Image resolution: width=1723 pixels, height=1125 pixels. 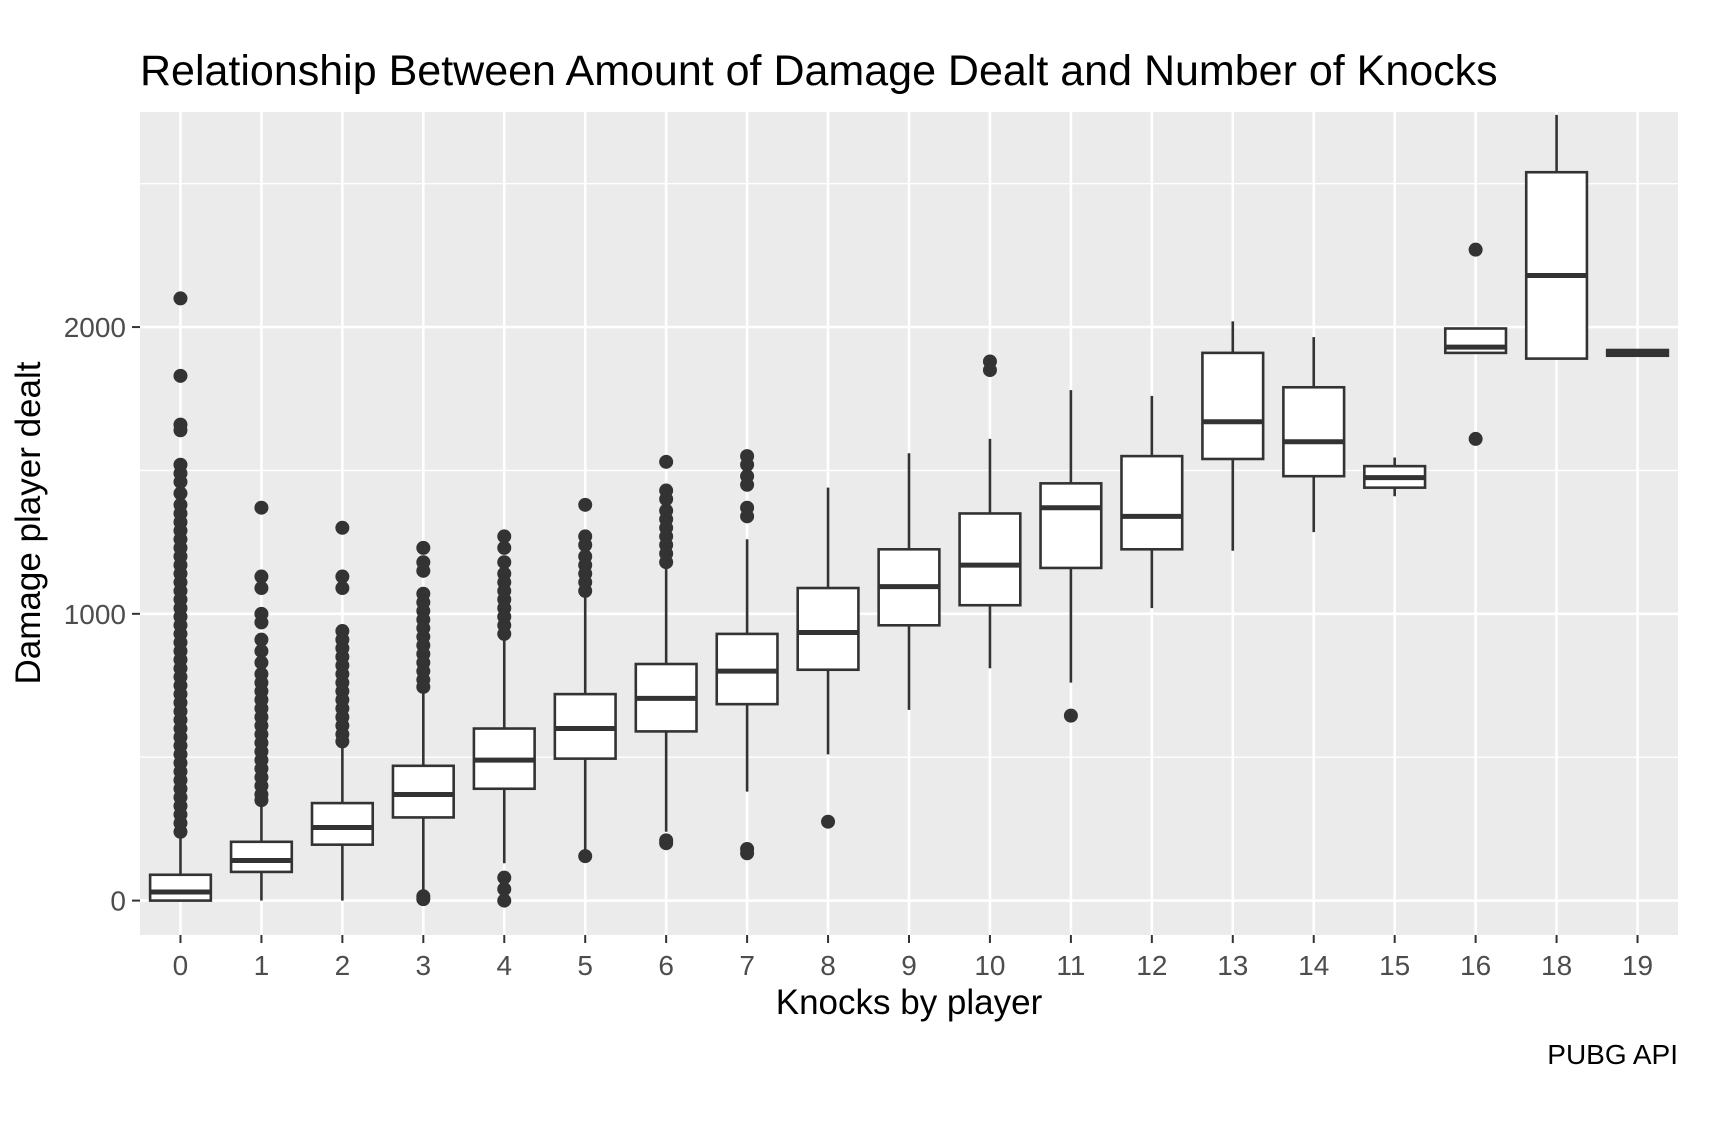 What do you see at coordinates (909, 1002) in the screenshot?
I see `x-axis-label: Knocks by player` at bounding box center [909, 1002].